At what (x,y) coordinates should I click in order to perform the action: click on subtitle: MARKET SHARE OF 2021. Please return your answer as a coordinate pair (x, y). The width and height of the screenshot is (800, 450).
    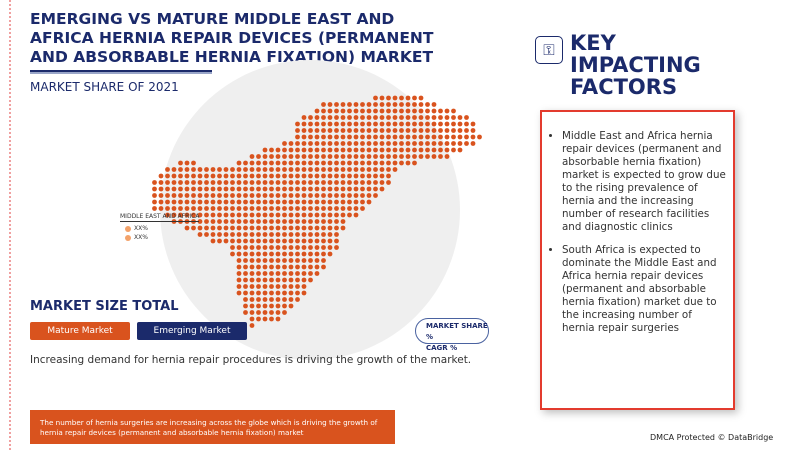
    Looking at the image, I should click on (104, 87).